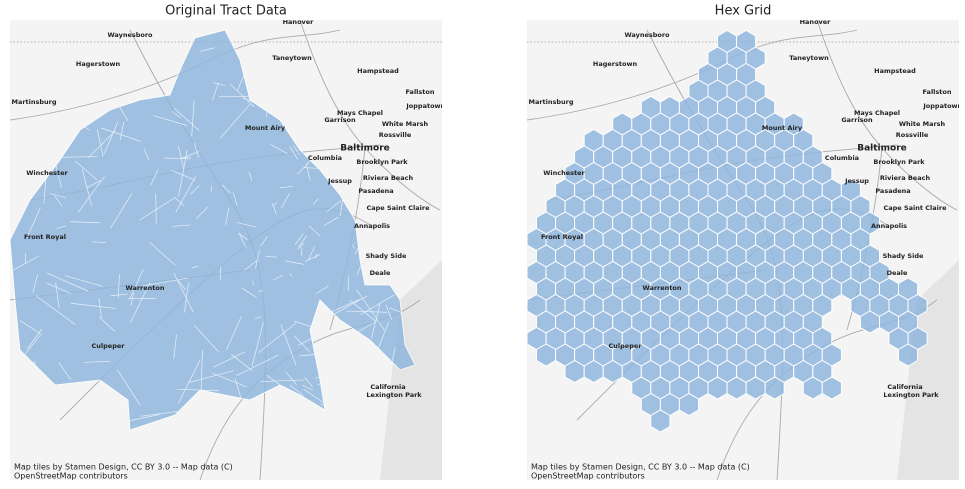 This screenshot has height=489, width=965. I want to click on panel-title: Hex Grid, so click(743, 11).